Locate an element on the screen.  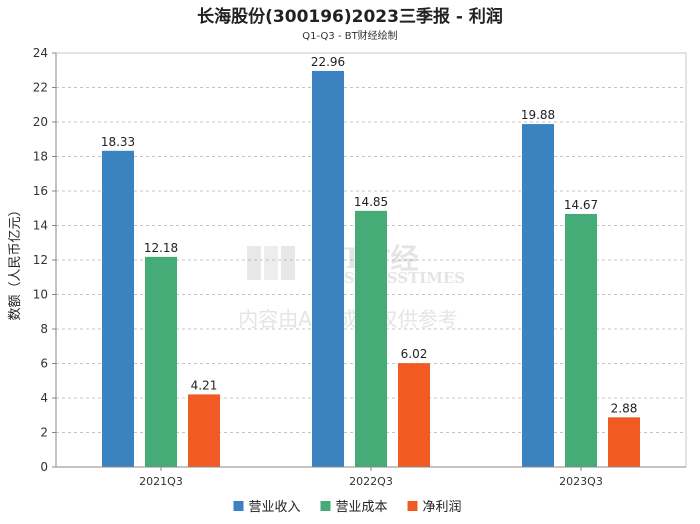
data-label: 6.02 is located at coordinates (414, 354).